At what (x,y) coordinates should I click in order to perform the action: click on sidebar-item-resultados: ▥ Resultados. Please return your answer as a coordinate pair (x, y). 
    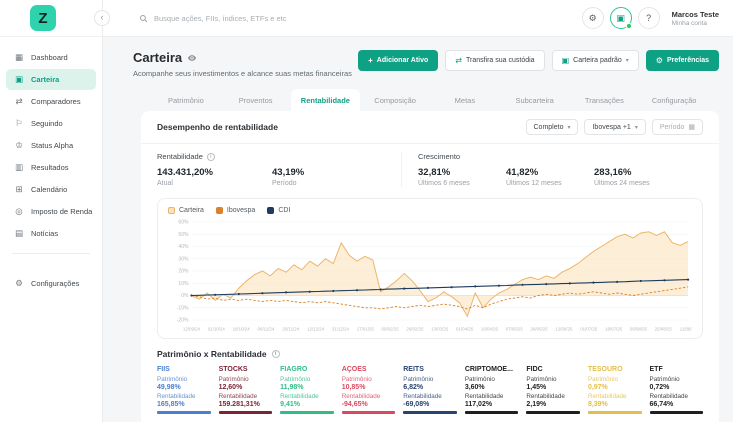
    Looking at the image, I should click on (51, 167).